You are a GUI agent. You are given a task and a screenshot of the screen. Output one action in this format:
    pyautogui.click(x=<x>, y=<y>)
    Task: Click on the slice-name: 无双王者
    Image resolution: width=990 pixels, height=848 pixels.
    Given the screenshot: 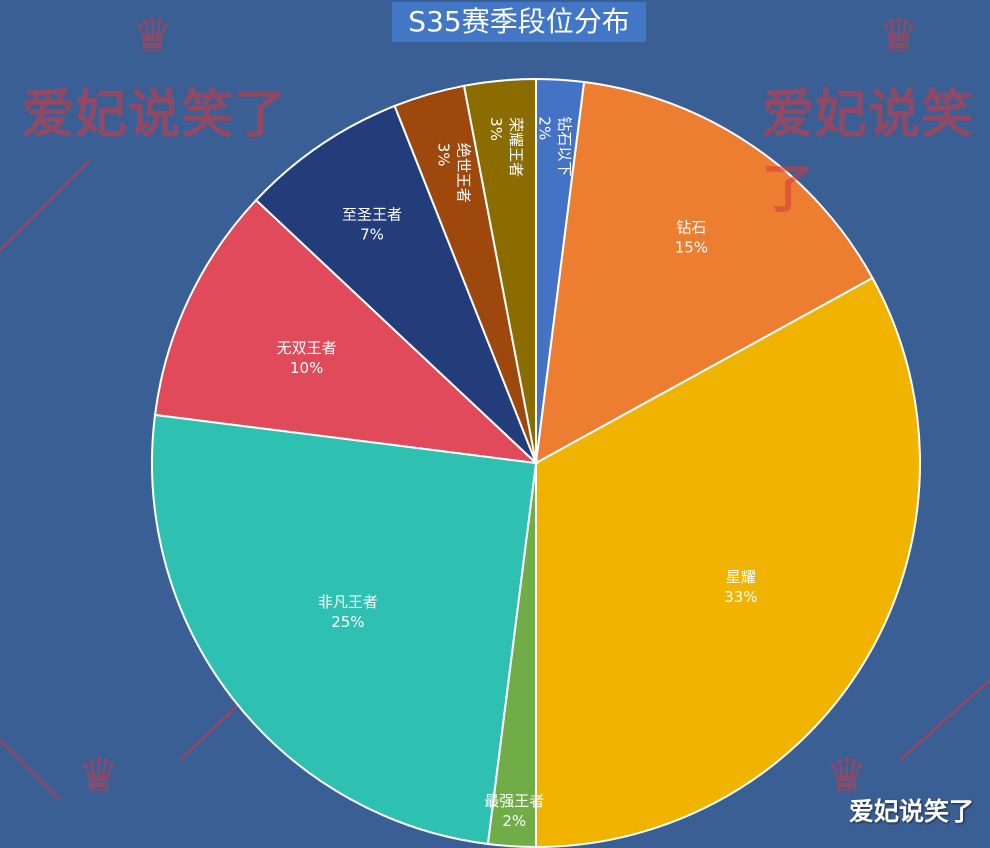 What is the action you would take?
    pyautogui.click(x=307, y=348)
    